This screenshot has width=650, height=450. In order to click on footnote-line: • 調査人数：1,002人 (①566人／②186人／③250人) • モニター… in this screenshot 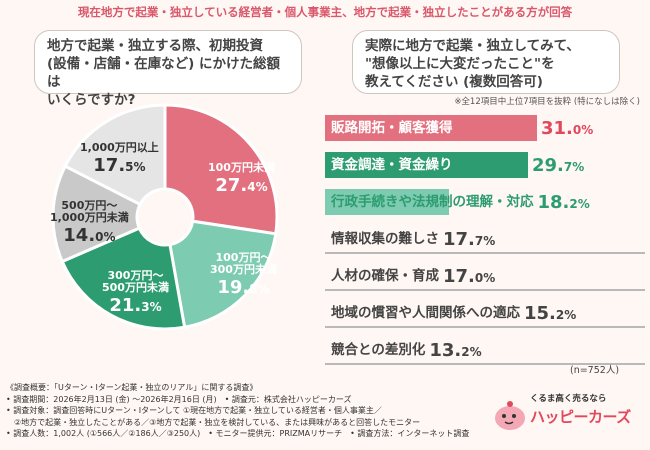, I will do `click(238, 433)`.